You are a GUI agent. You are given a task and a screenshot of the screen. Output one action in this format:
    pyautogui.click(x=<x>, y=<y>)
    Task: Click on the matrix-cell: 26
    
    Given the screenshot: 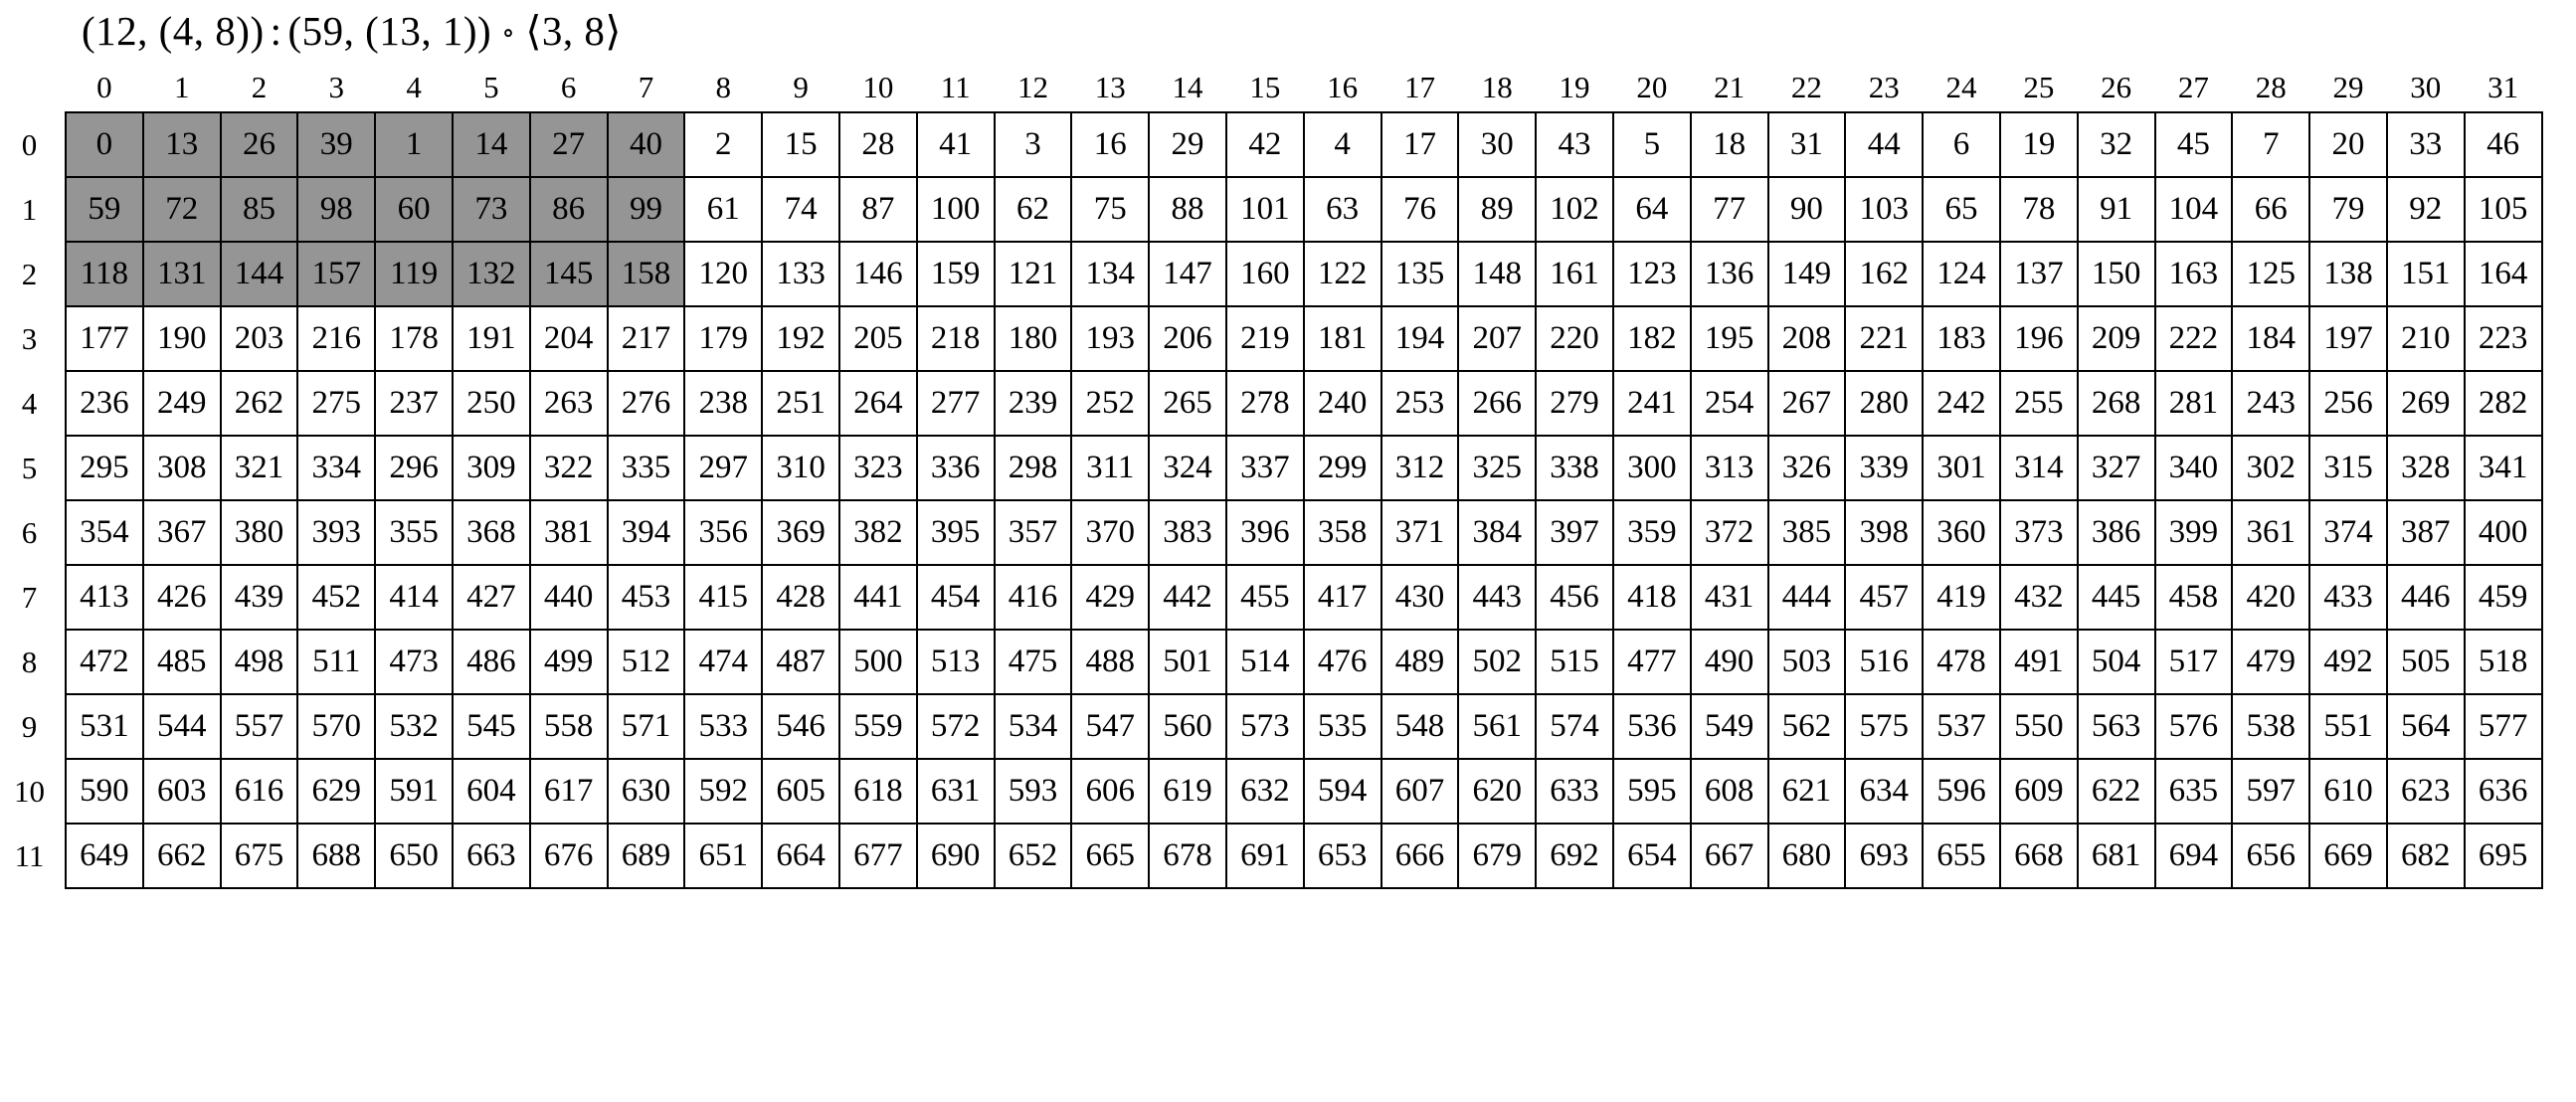 What is the action you would take?
    pyautogui.click(x=259, y=144)
    